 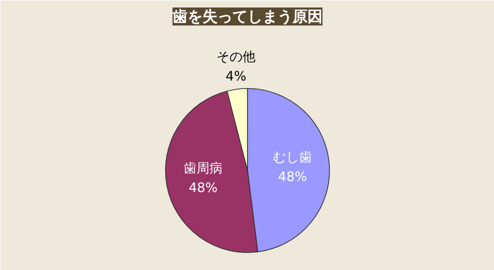 What do you see at coordinates (292, 158) in the screenshot?
I see `slice-label: むし歯` at bounding box center [292, 158].